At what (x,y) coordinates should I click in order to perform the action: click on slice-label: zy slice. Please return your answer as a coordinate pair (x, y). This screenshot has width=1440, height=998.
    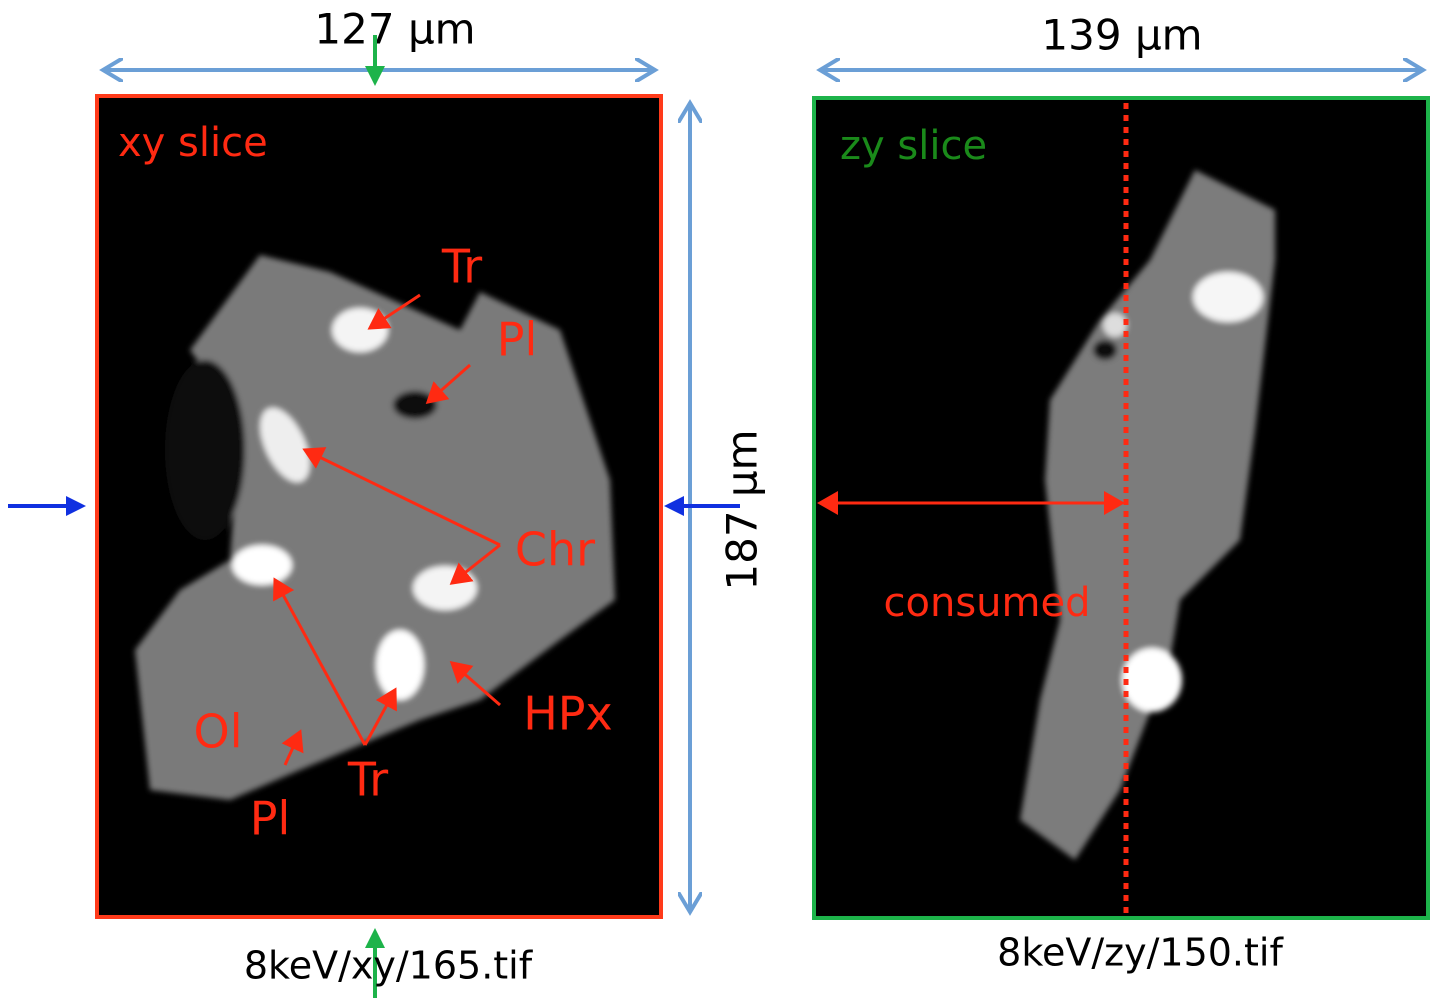
    Looking at the image, I should click on (913, 146).